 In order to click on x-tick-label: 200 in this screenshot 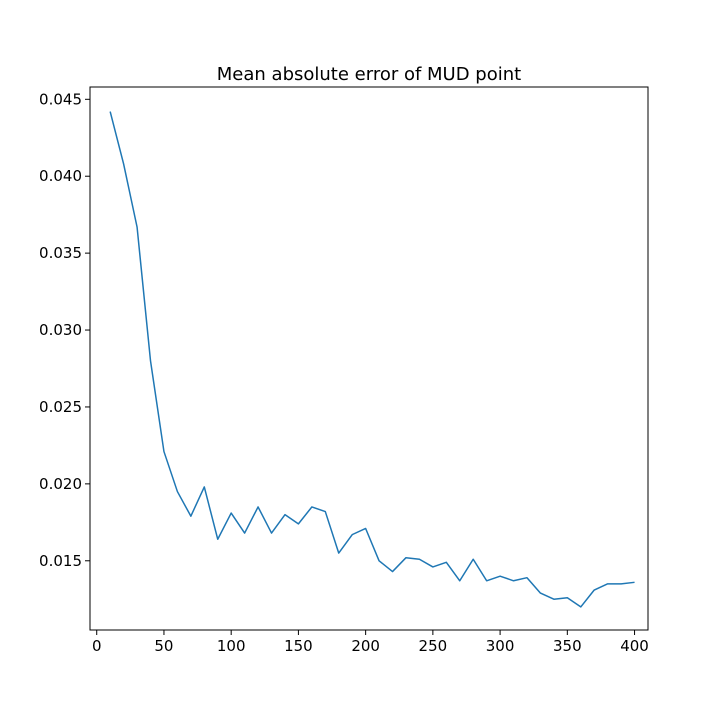, I will do `click(365, 646)`.